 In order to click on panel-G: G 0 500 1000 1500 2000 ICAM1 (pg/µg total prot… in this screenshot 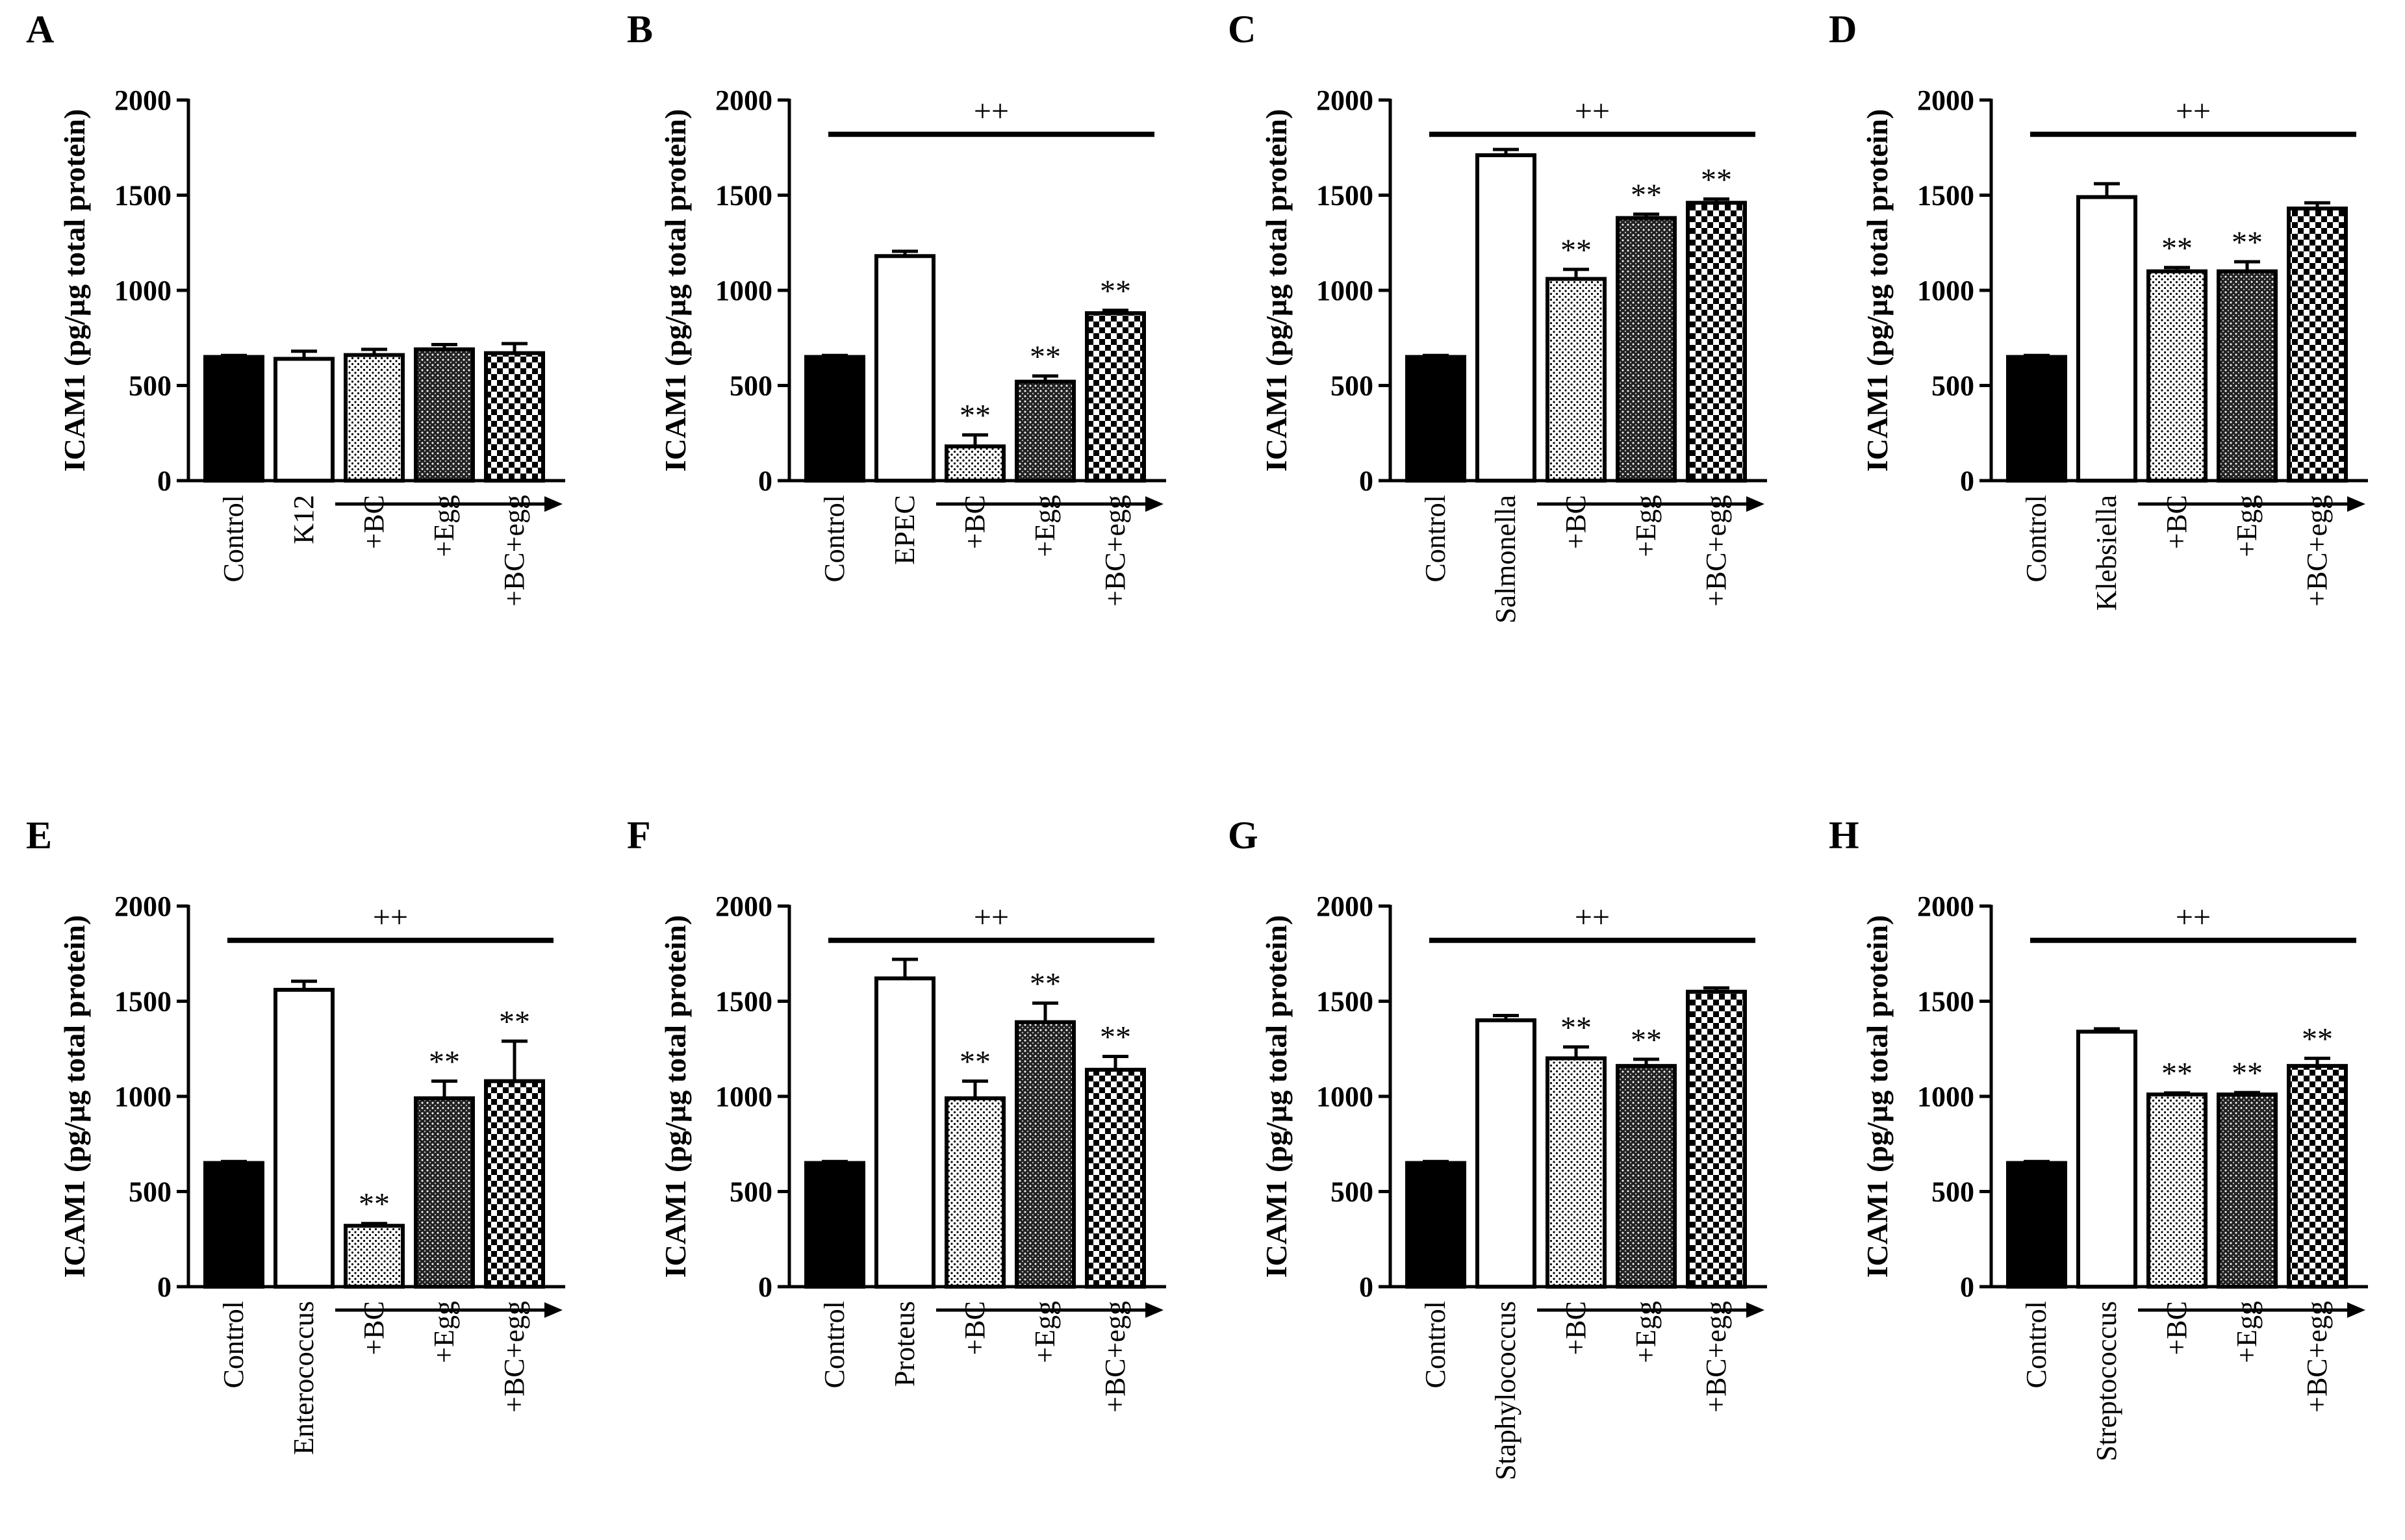, I will do `click(1497, 1147)`.